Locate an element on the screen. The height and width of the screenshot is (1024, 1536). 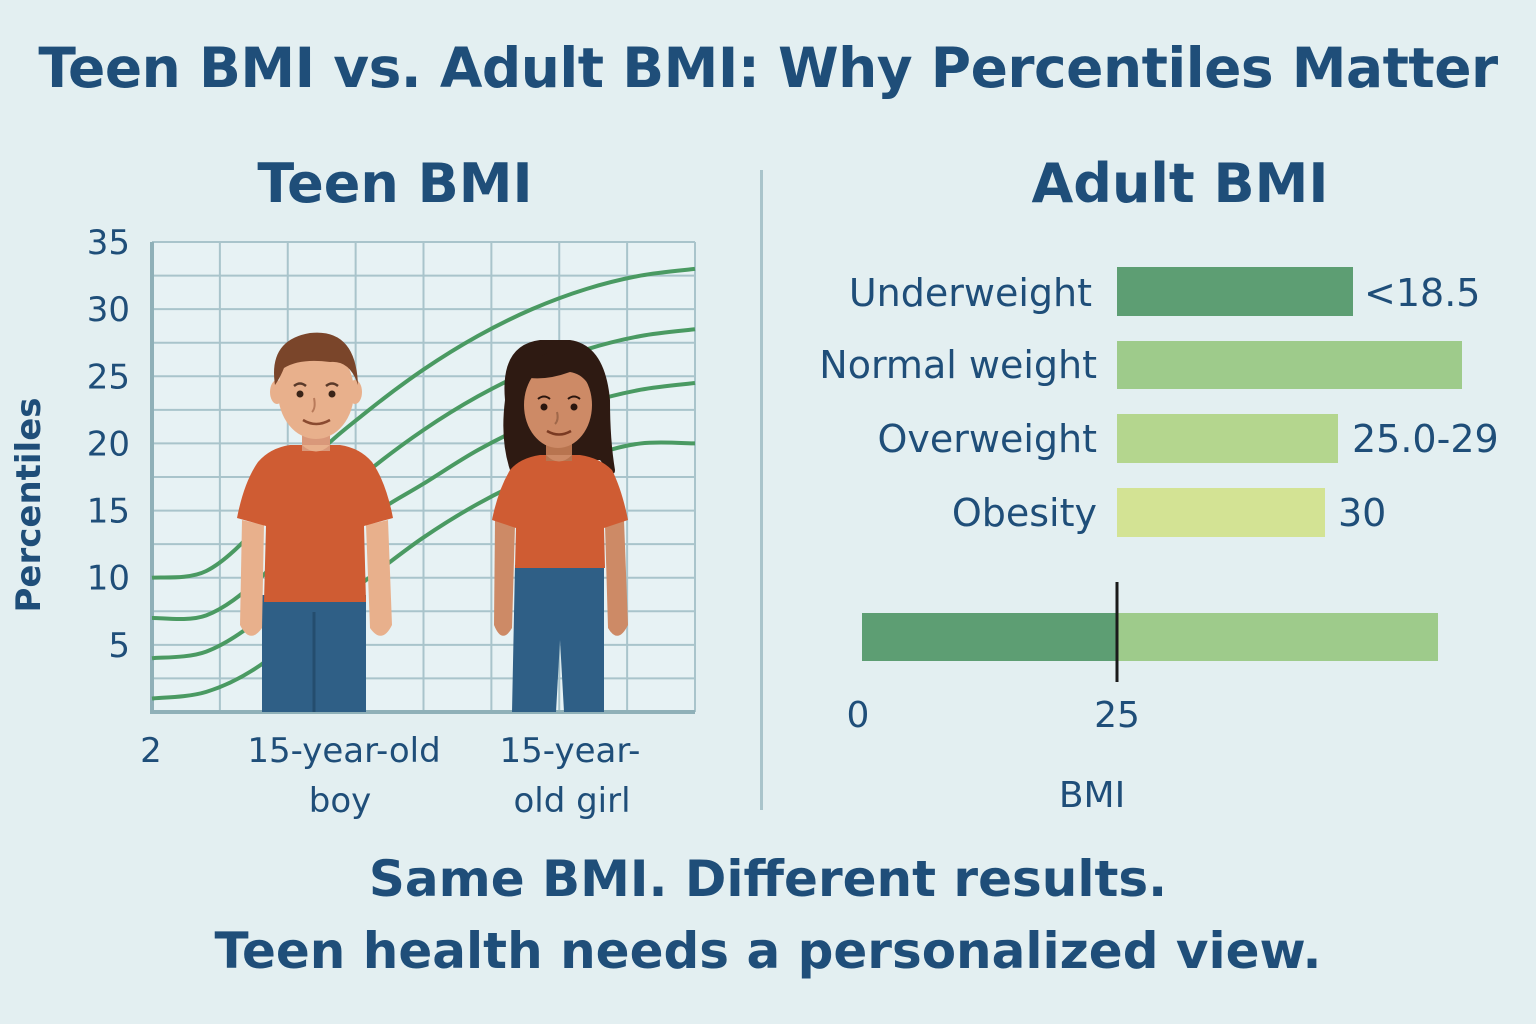
bmi-scale-tick-25: 25 is located at coordinates (1117, 715).